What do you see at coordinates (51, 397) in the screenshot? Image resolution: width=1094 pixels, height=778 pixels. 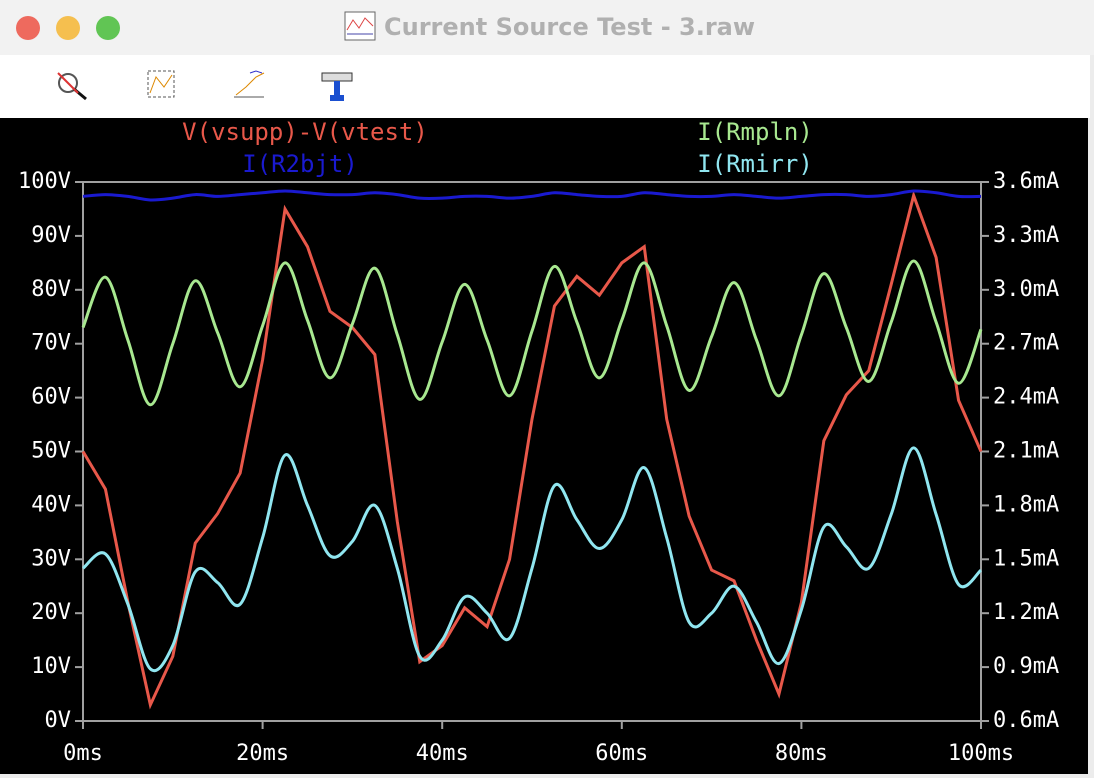 I see `y-tick-label: 60V` at bounding box center [51, 397].